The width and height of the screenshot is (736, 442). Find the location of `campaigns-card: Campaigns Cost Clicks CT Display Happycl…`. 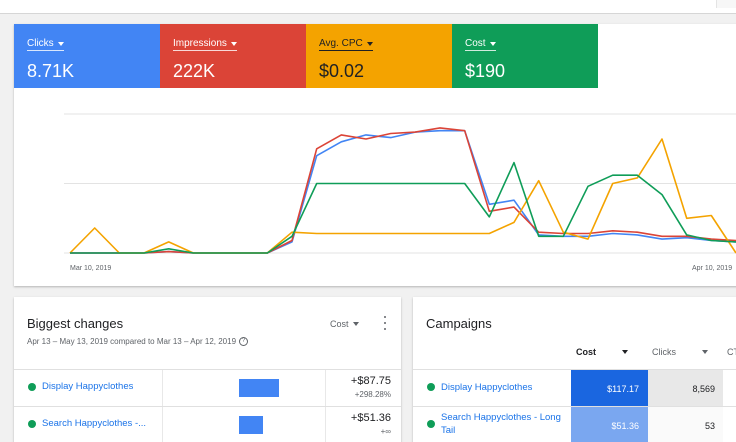

campaigns-card: Campaigns Cost Clicks CT Display Happycl… is located at coordinates (574, 369).